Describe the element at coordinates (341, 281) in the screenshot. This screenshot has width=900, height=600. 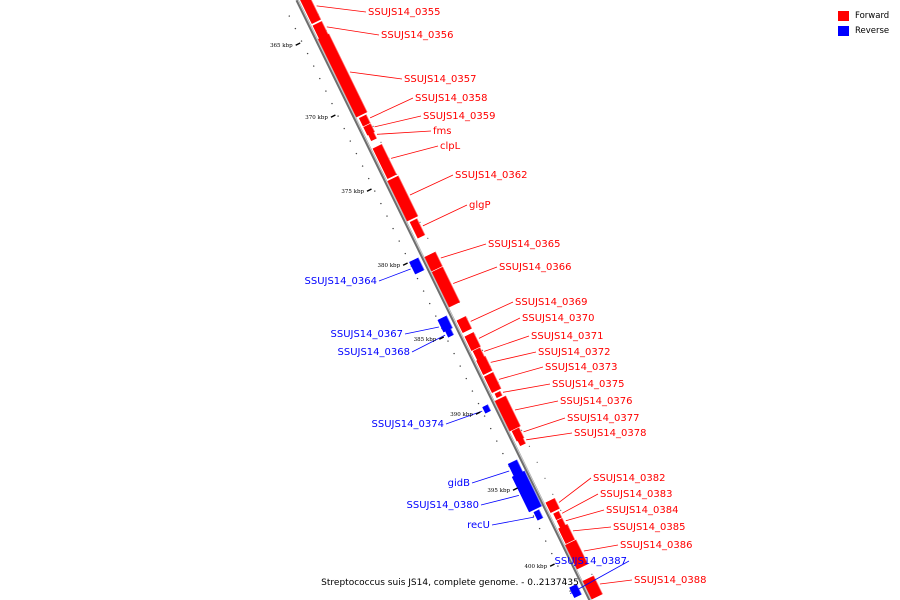
I see `gene-label-ssujs14_0364: SSUJS14_0364` at that location.